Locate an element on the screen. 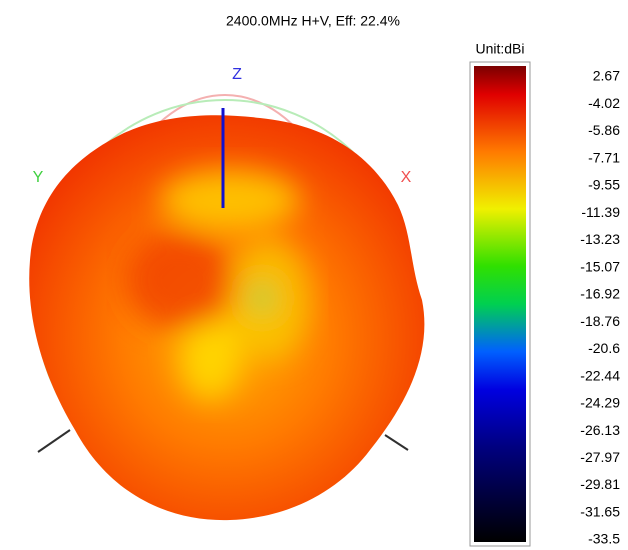  colorbar-label: -20.6 is located at coordinates (604, 348).